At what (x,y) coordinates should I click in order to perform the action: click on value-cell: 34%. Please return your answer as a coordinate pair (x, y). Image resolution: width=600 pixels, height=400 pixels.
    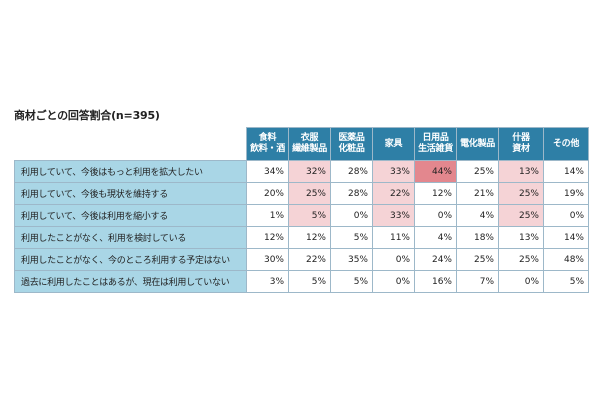
    Looking at the image, I should click on (267, 171).